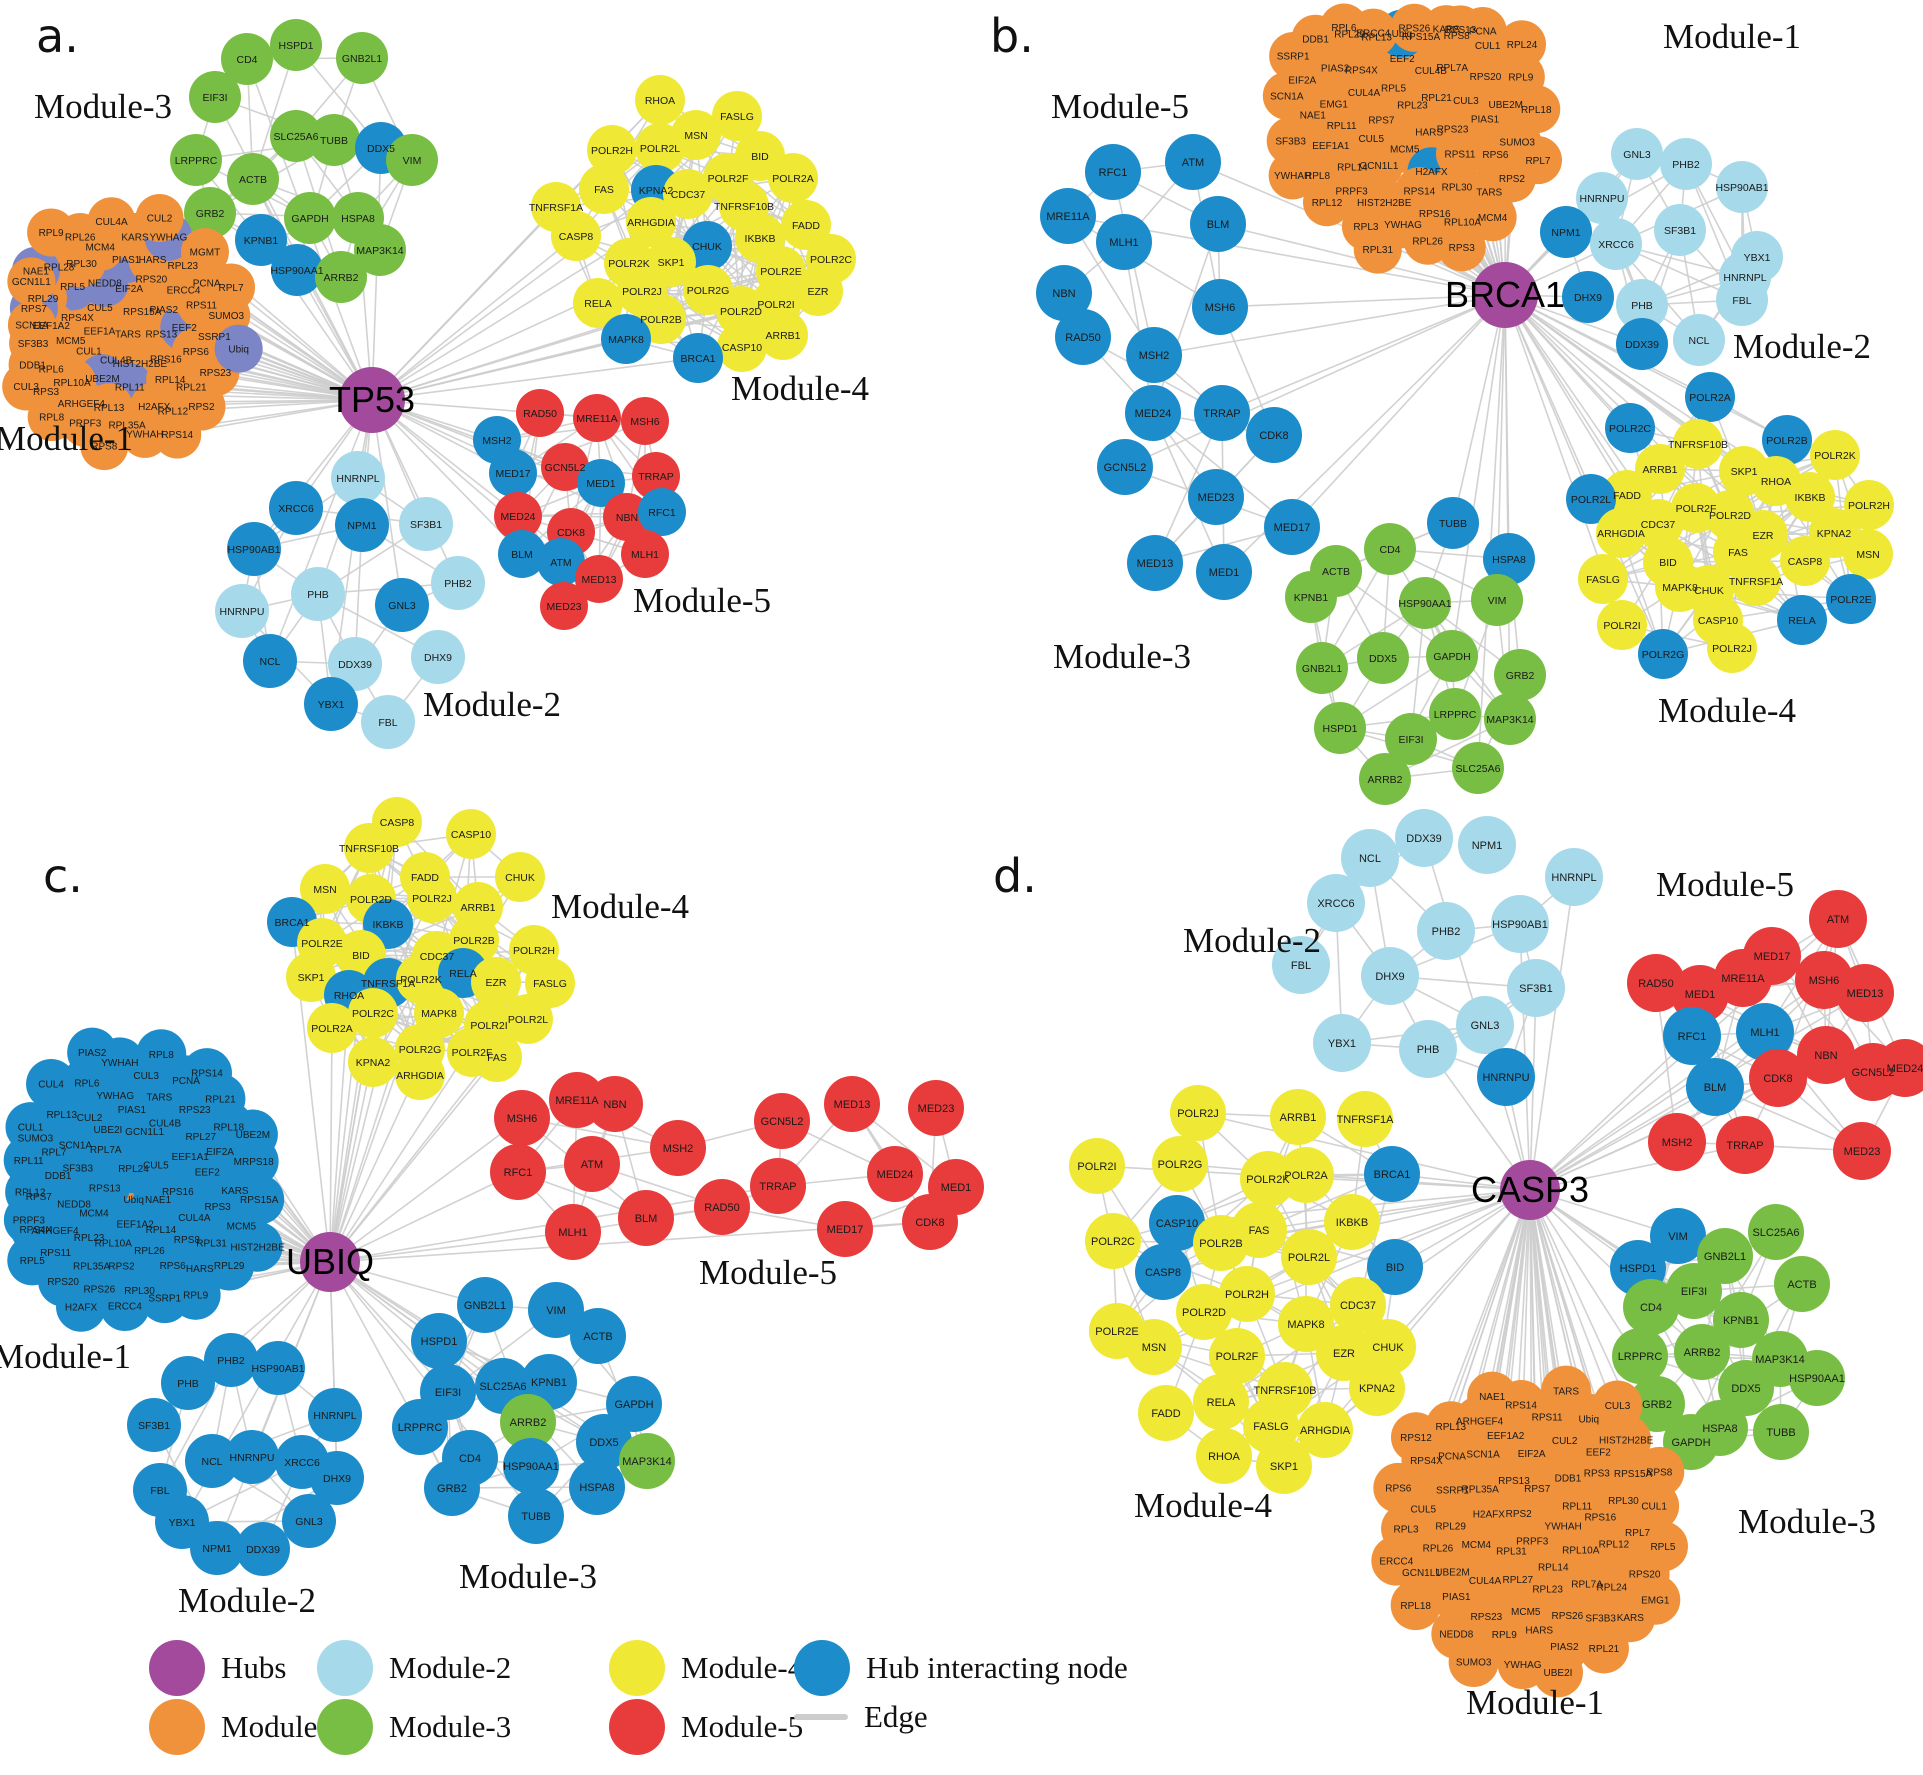 The height and width of the screenshot is (1775, 1923). I want to click on node-SF3B3, so click(1290, 140).